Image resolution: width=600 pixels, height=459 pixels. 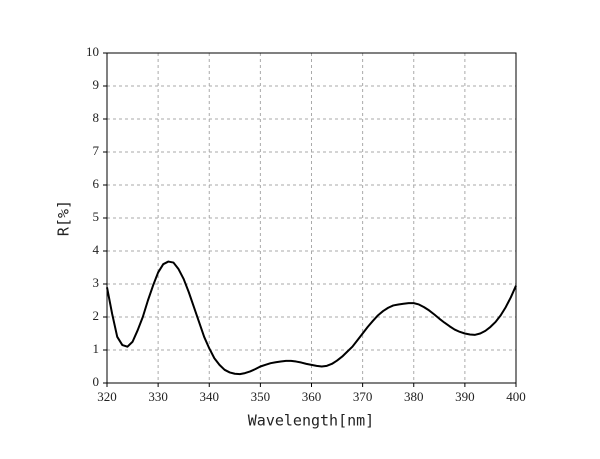 I want to click on y-tick-label: 2, so click(x=96, y=315).